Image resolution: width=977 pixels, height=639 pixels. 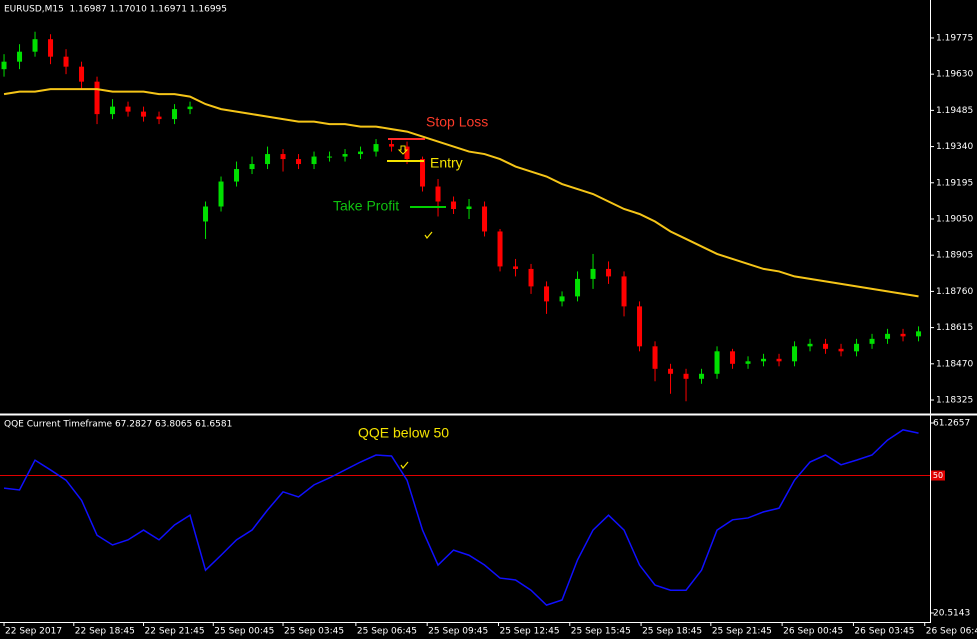 What do you see at coordinates (951, 632) in the screenshot?
I see `x-tick-label: 26 Sep 06:45` at bounding box center [951, 632].